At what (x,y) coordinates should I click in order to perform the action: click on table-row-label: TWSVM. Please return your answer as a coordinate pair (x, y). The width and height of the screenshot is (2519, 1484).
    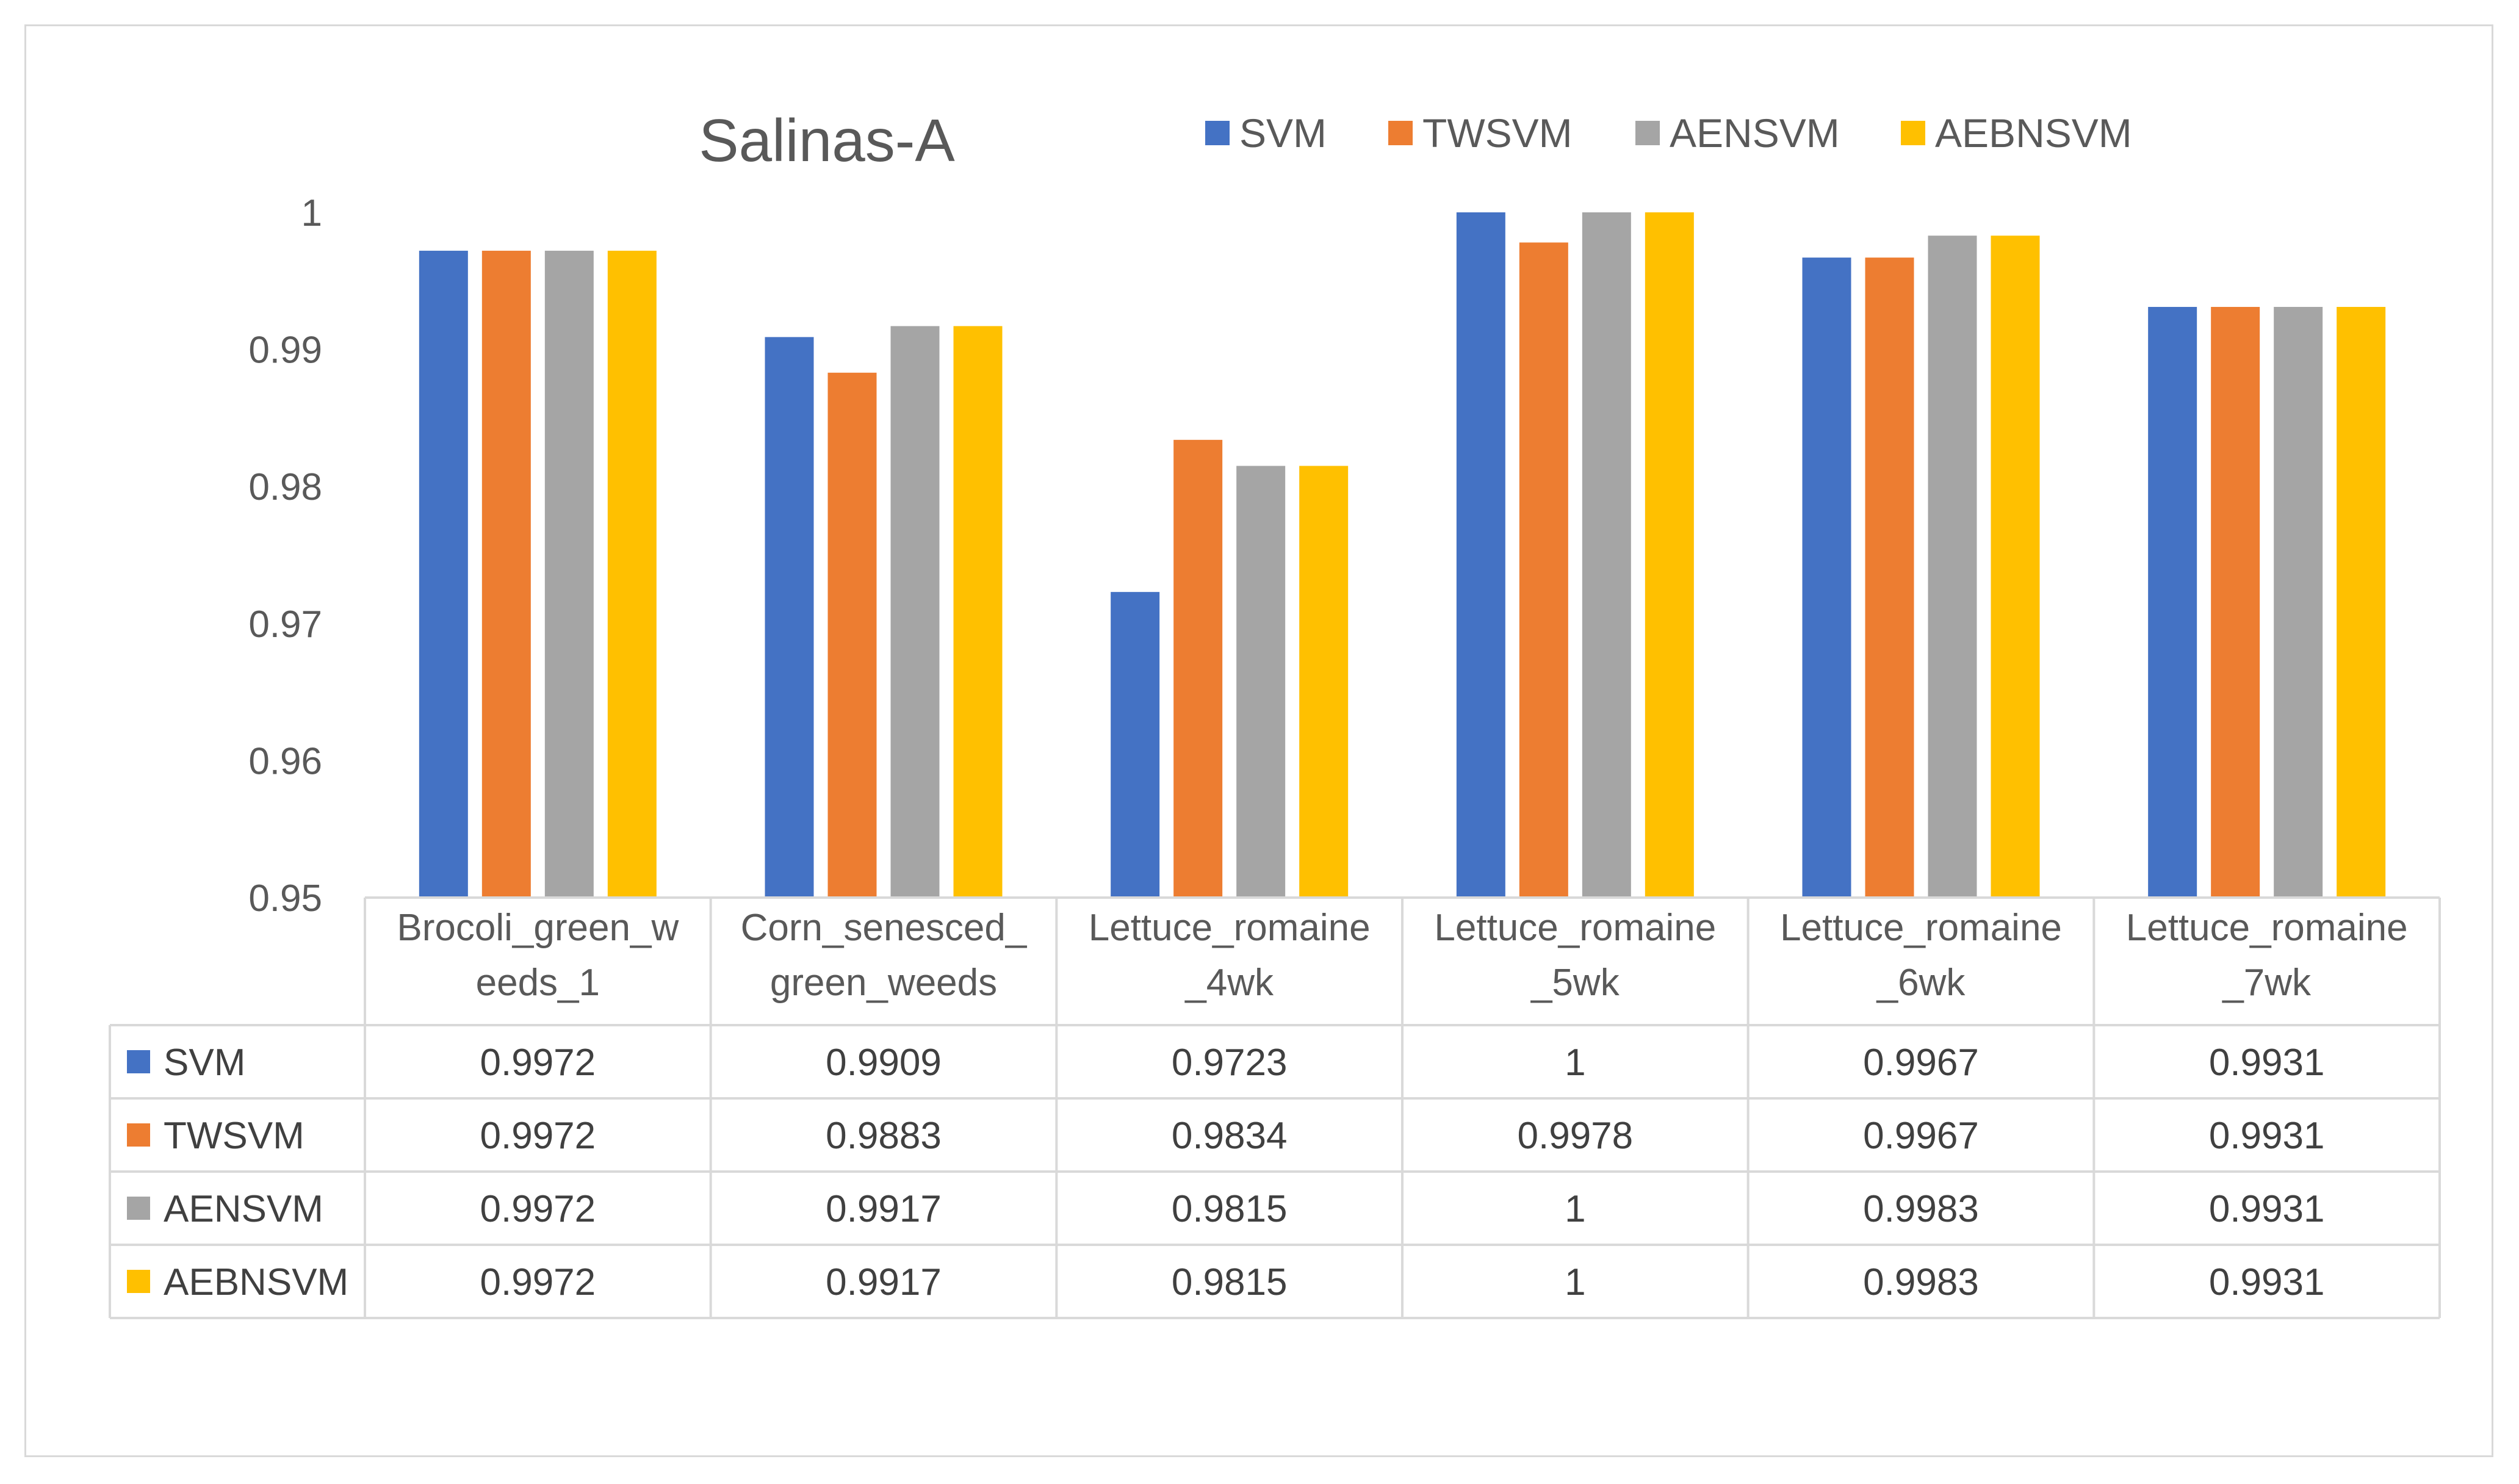
    Looking at the image, I should click on (234, 1136).